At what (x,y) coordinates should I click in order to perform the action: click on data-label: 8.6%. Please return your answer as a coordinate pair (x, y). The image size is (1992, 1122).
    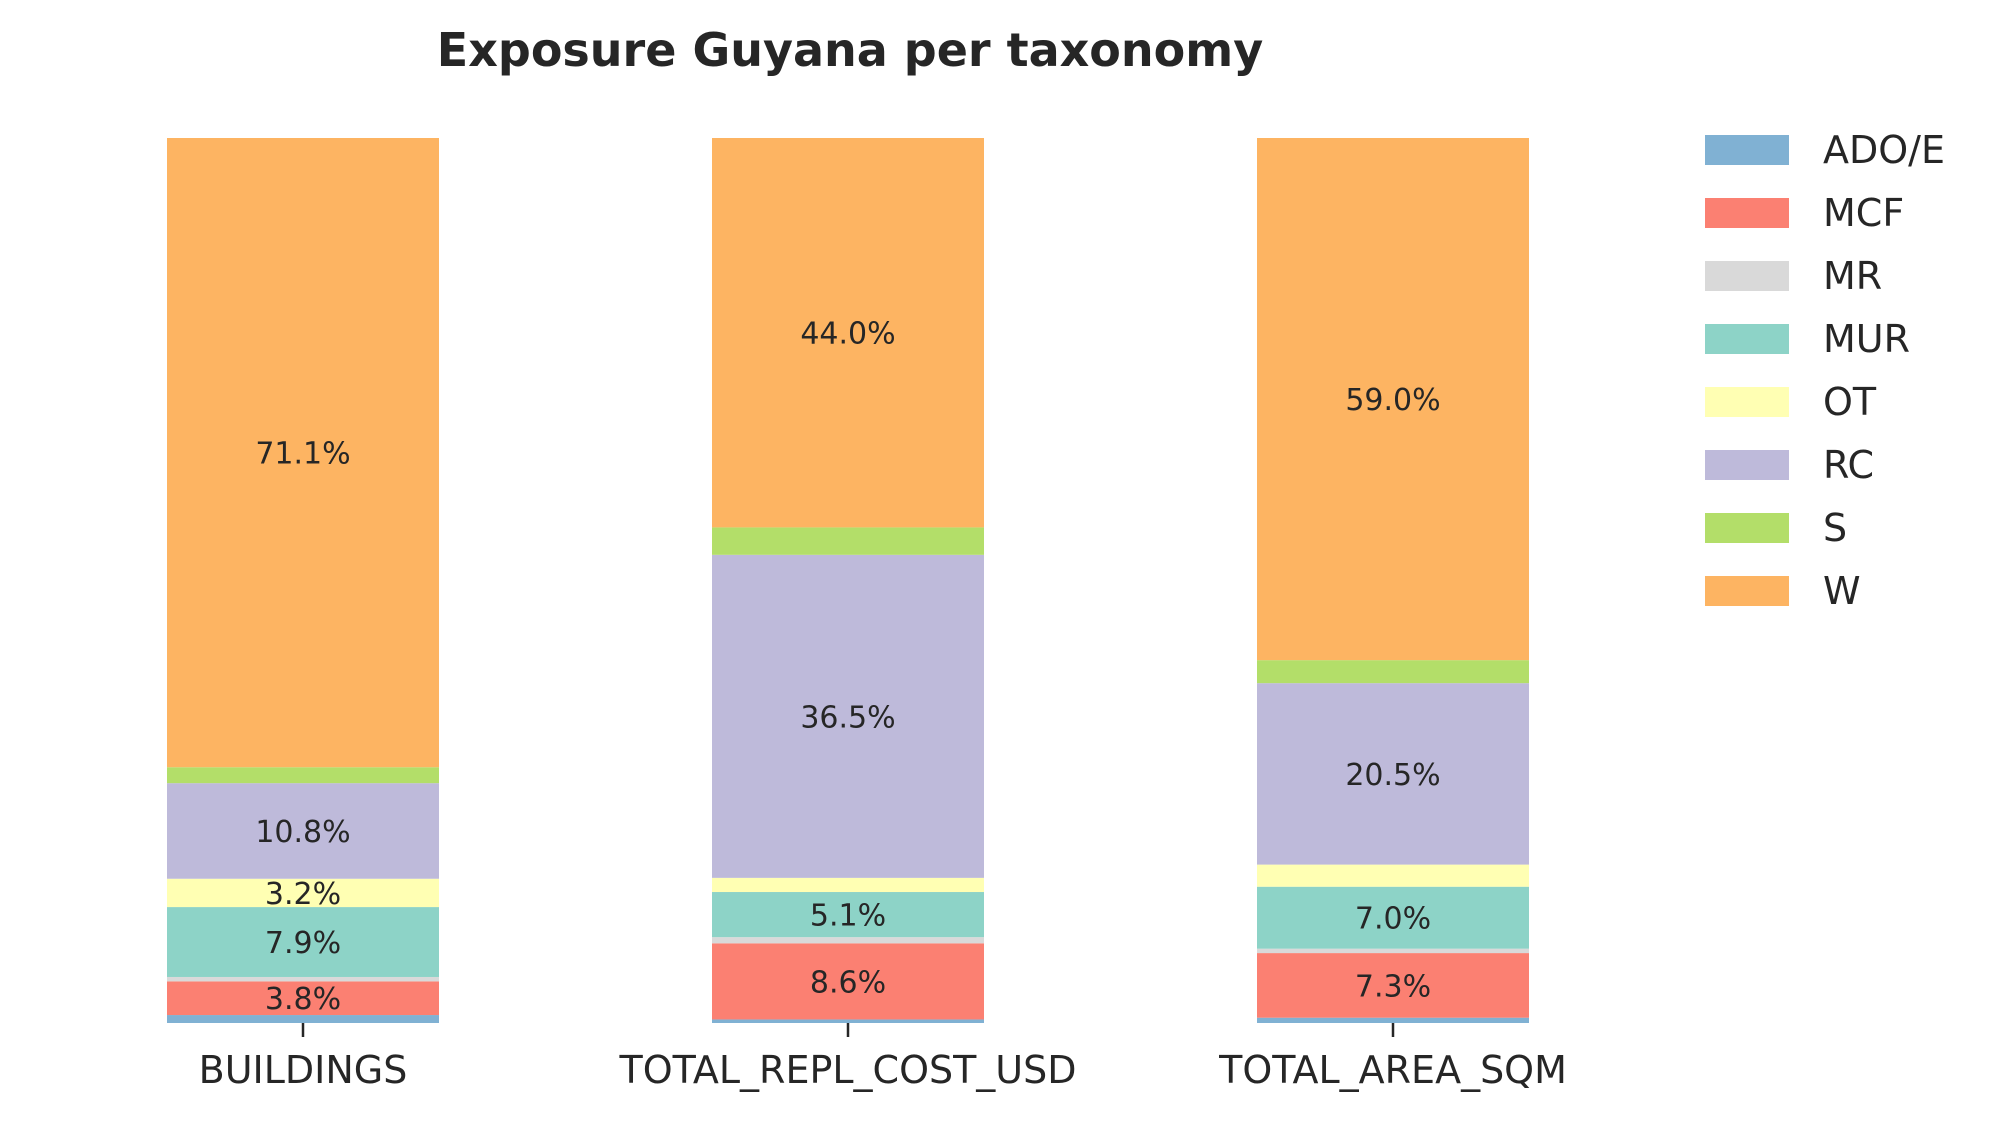
    Looking at the image, I should click on (848, 982).